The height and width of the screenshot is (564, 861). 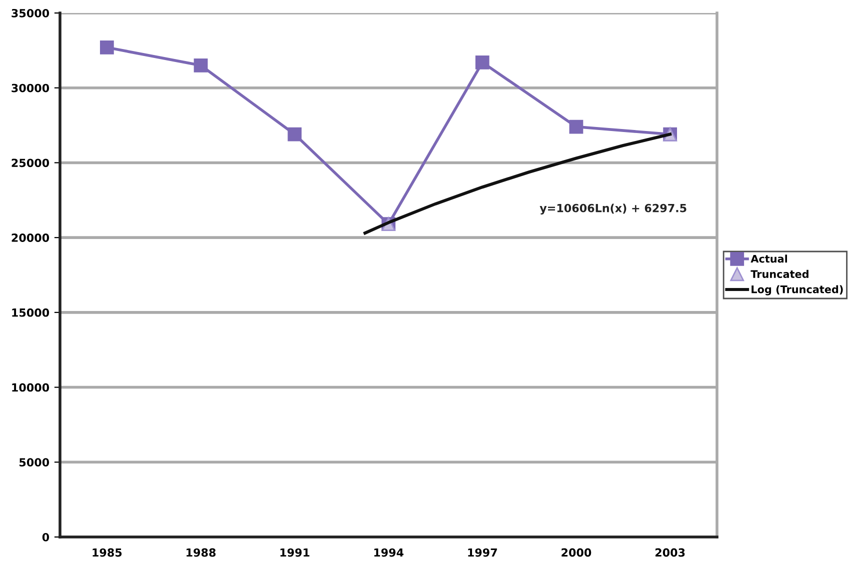 I want to click on x-tick-label: 1988, so click(x=201, y=552).